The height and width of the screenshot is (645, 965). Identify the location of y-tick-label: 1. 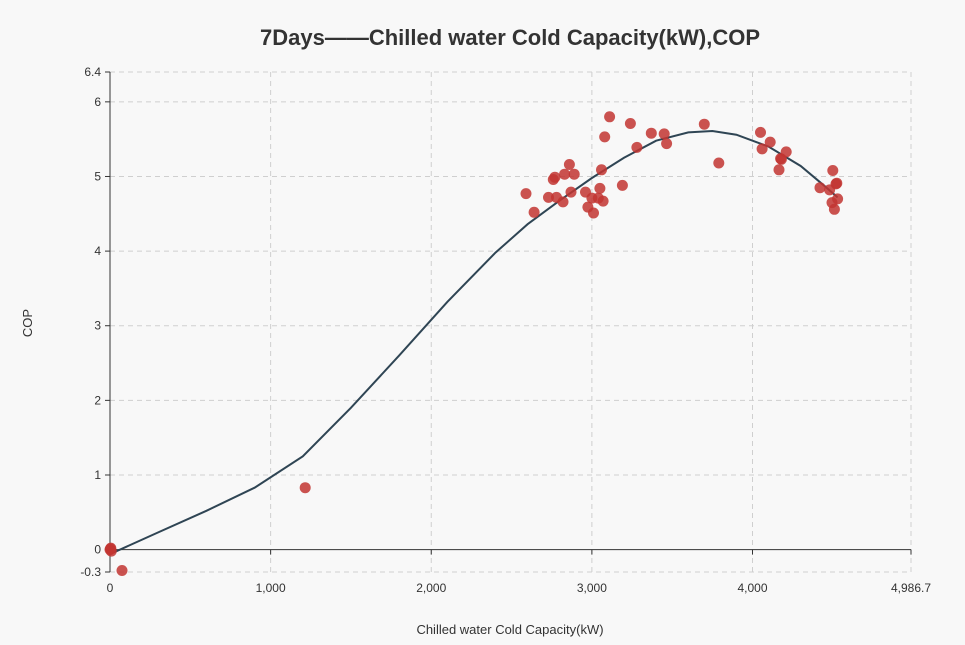
(97, 475).